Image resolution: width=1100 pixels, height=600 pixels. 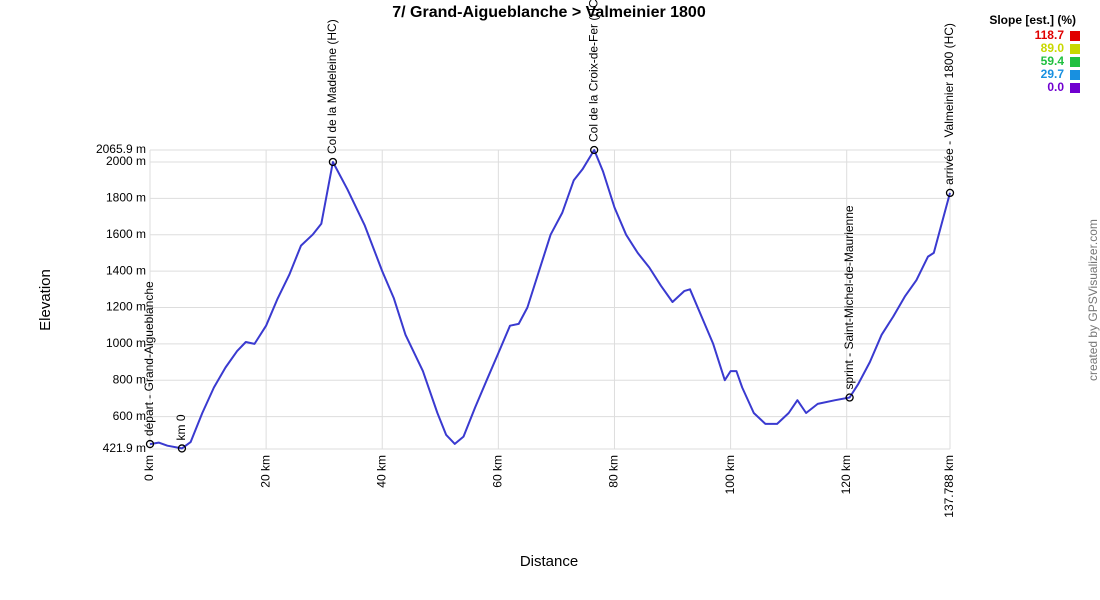 I want to click on y-tick-label: 600 m, so click(x=129, y=416).